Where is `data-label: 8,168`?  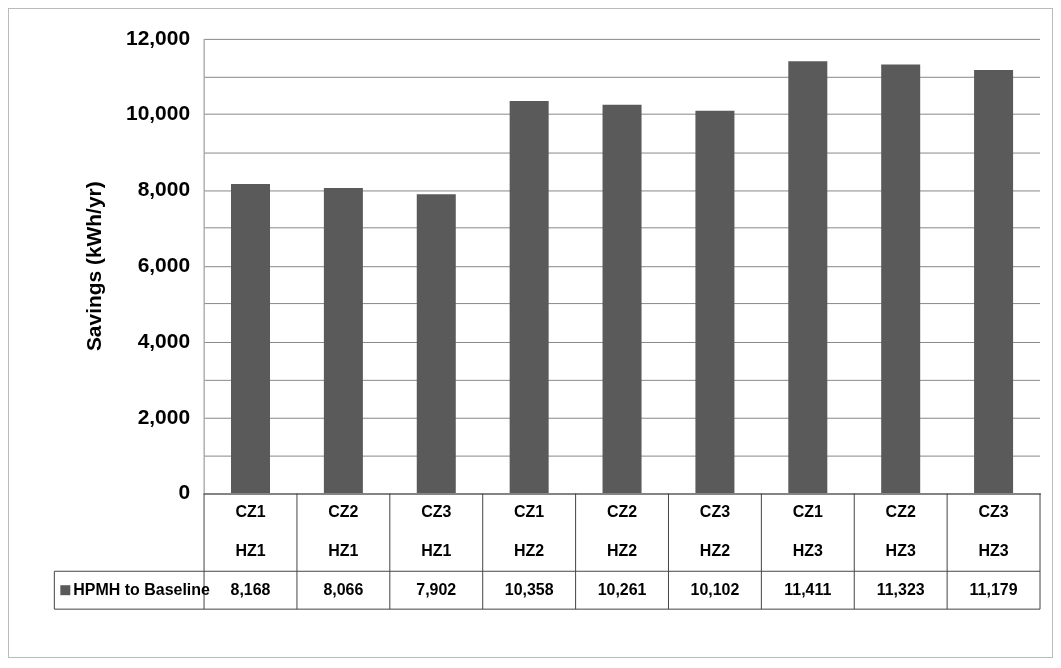 data-label: 8,168 is located at coordinates (250, 589).